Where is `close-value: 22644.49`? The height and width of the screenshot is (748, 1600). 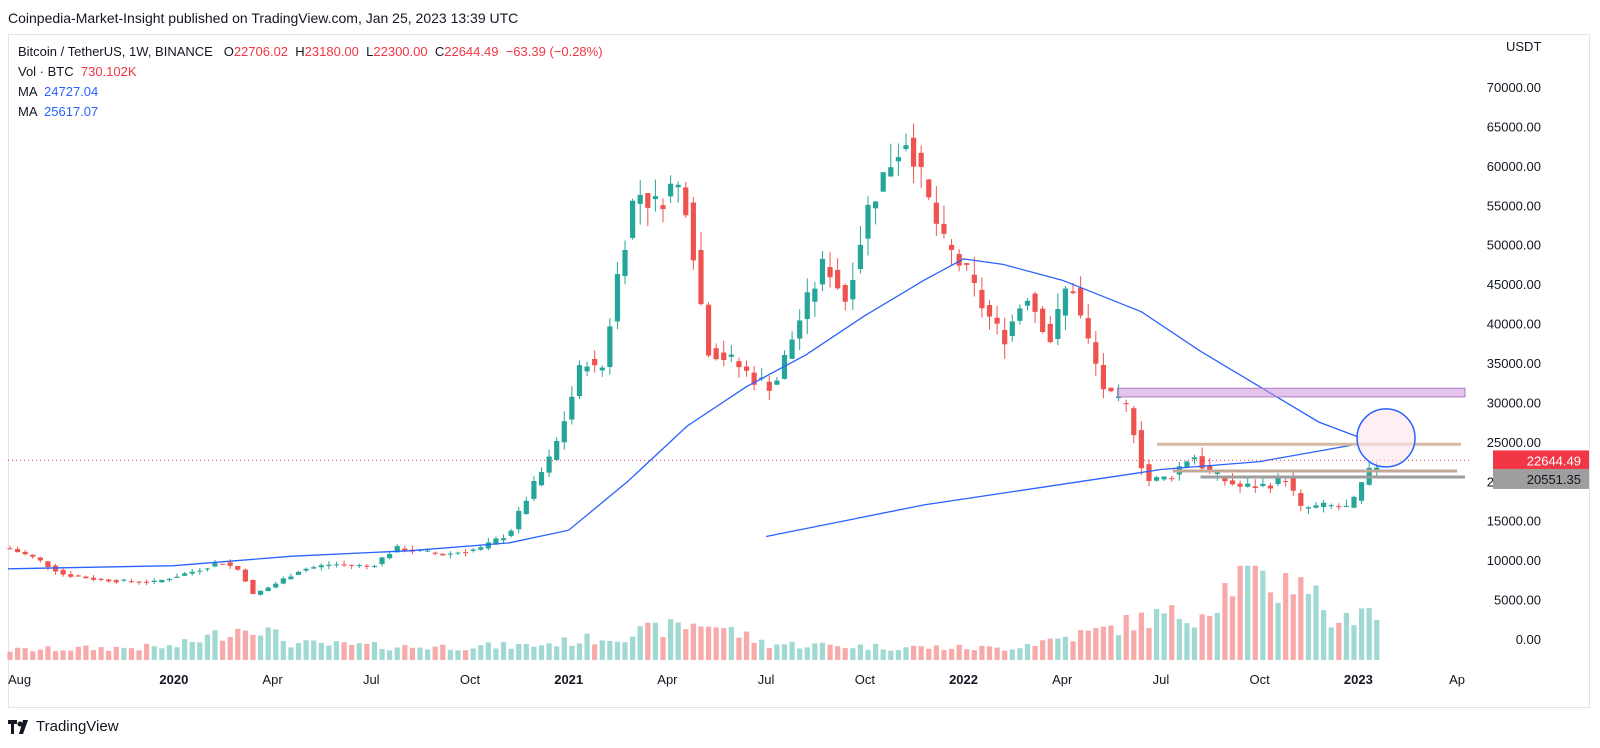
close-value: 22644.49 is located at coordinates (471, 51).